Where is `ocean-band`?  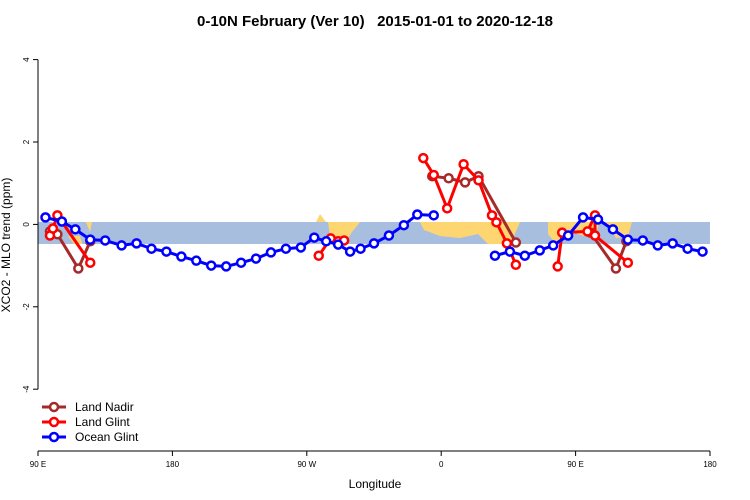
ocean-band is located at coordinates (374, 233).